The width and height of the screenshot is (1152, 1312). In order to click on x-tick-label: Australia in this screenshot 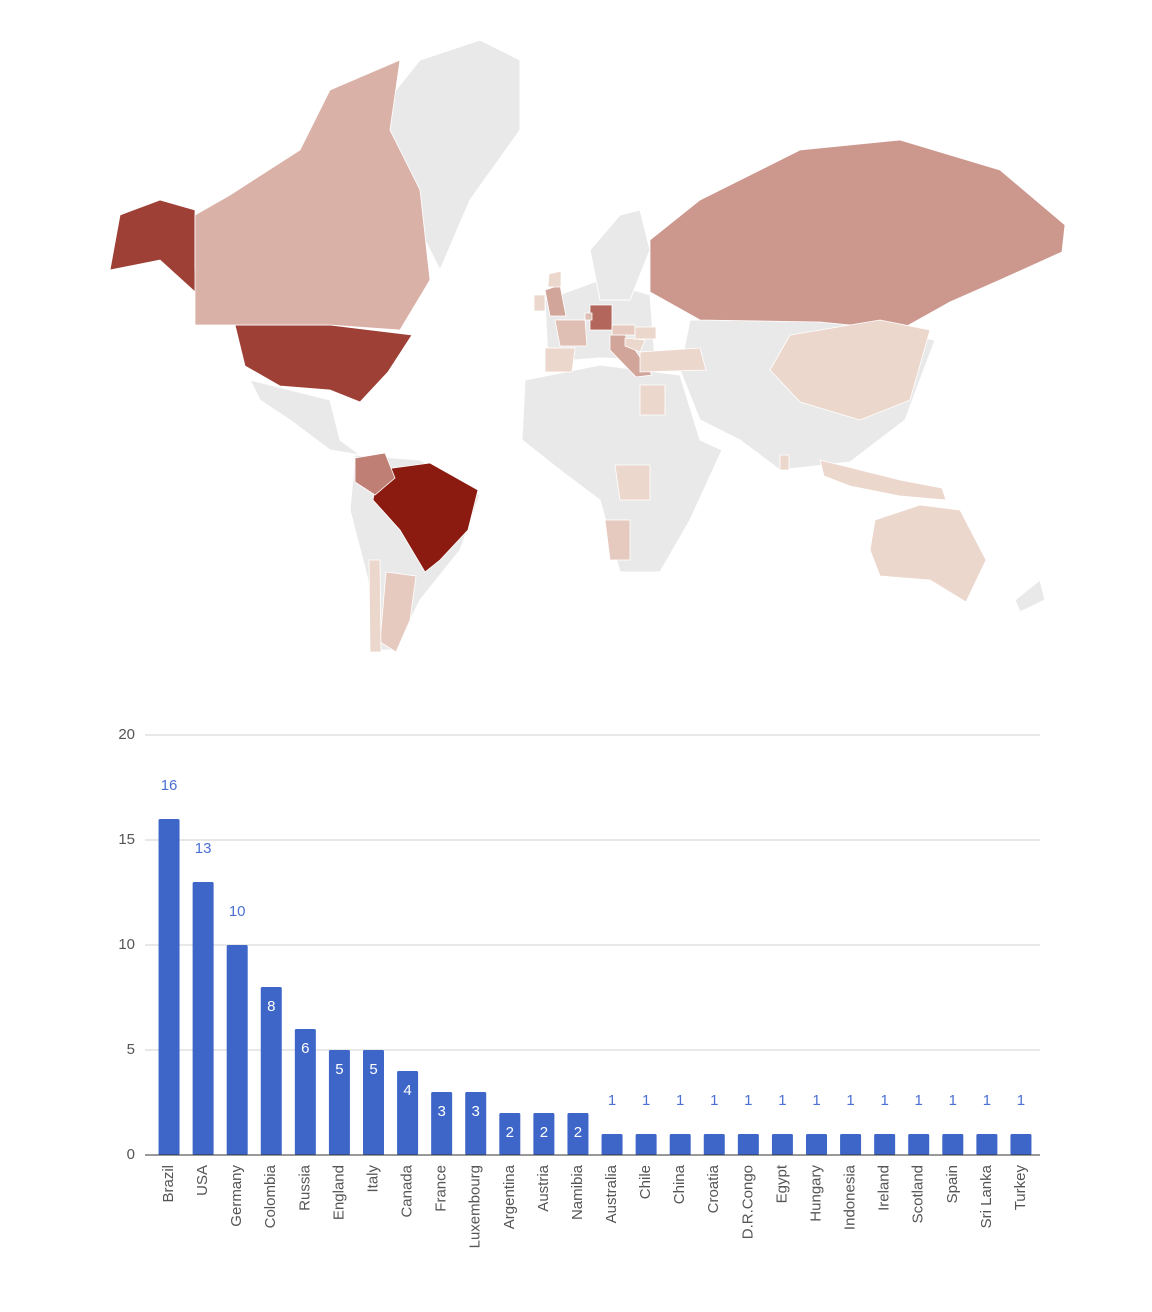, I will do `click(611, 1193)`.